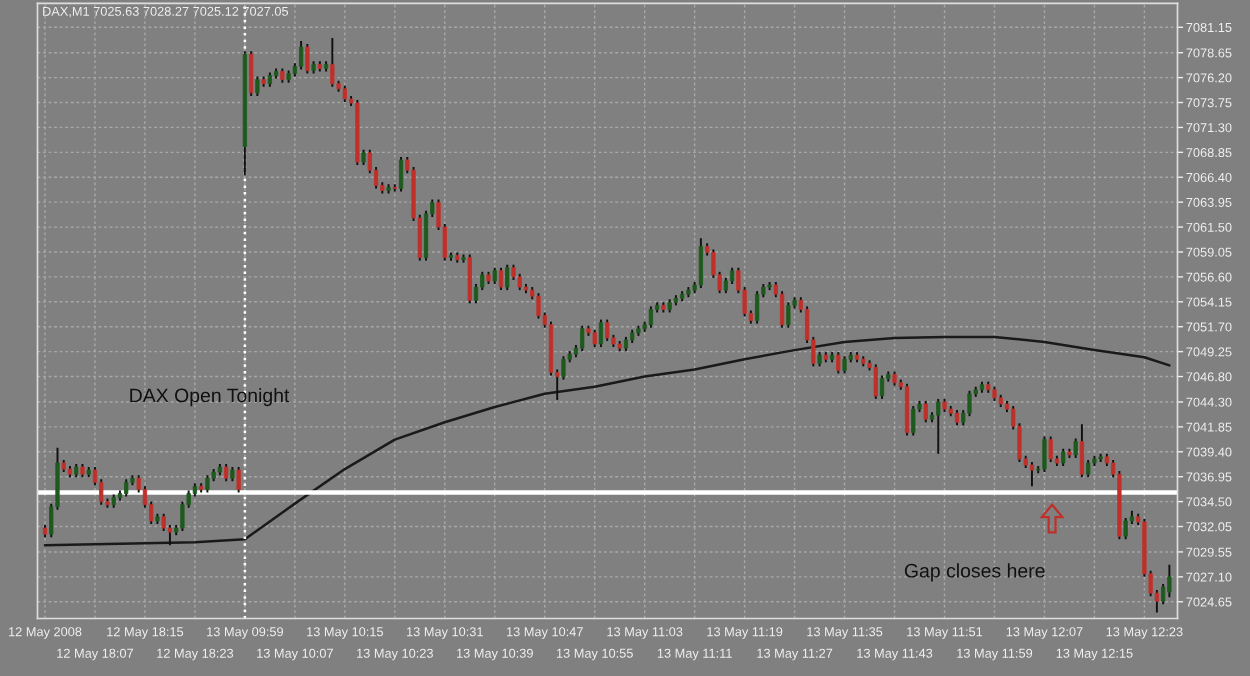 The height and width of the screenshot is (676, 1250). I want to click on annotation: Gap closes here, so click(974, 572).